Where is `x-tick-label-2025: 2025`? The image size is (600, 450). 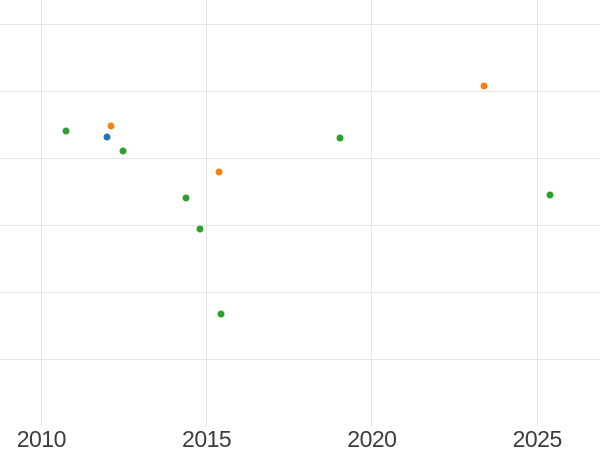 x-tick-label-2025: 2025 is located at coordinates (537, 438).